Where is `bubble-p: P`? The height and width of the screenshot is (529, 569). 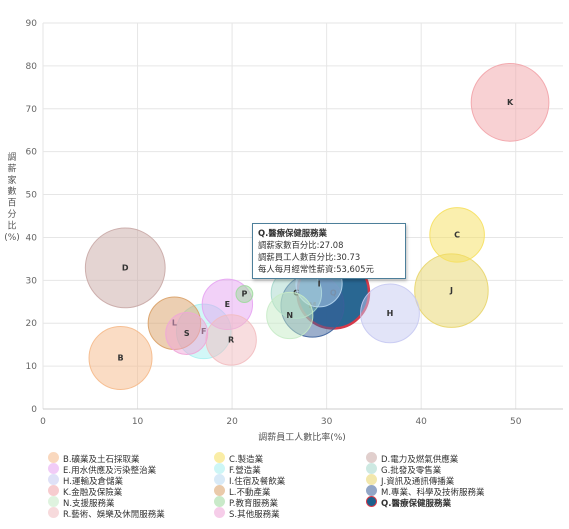 bubble-p: P is located at coordinates (244, 294).